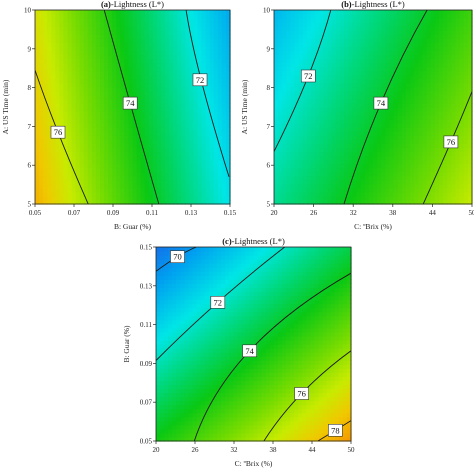 The width and height of the screenshot is (474, 471). Describe the element at coordinates (381, 103) in the screenshot. I see `contour-label-74: 74` at that location.